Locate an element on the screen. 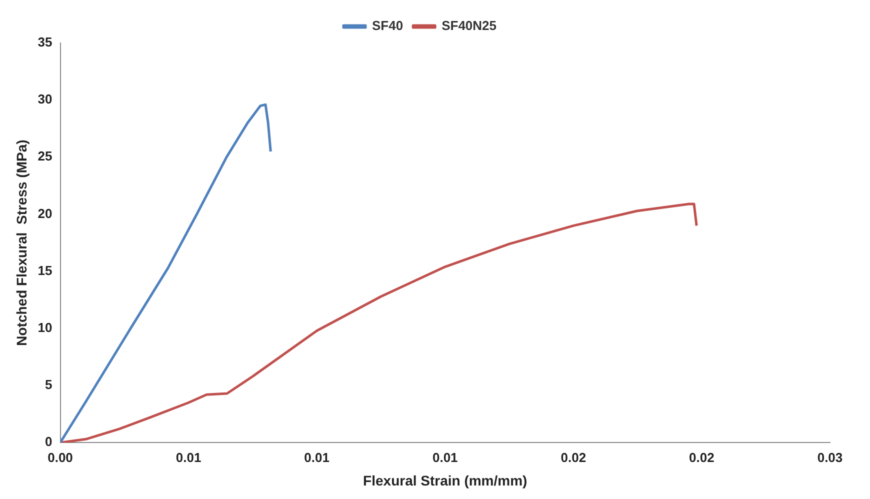 This screenshot has height=499, width=870. x-tick-label: 0.00 is located at coordinates (60, 457).